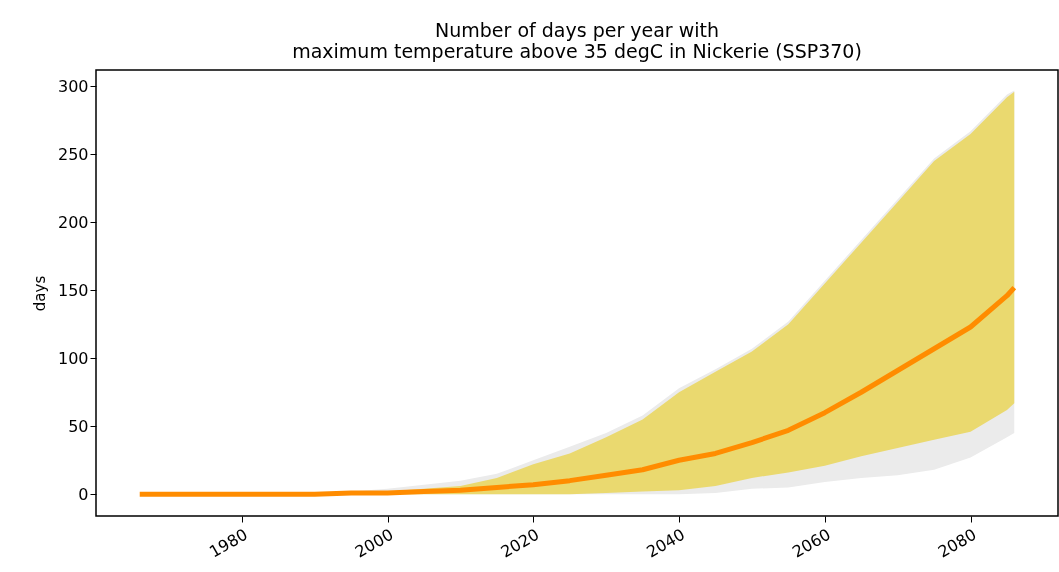 Image resolution: width=1059 pixels, height=572 pixels. I want to click on y-tick-label: 0, so click(83, 494).